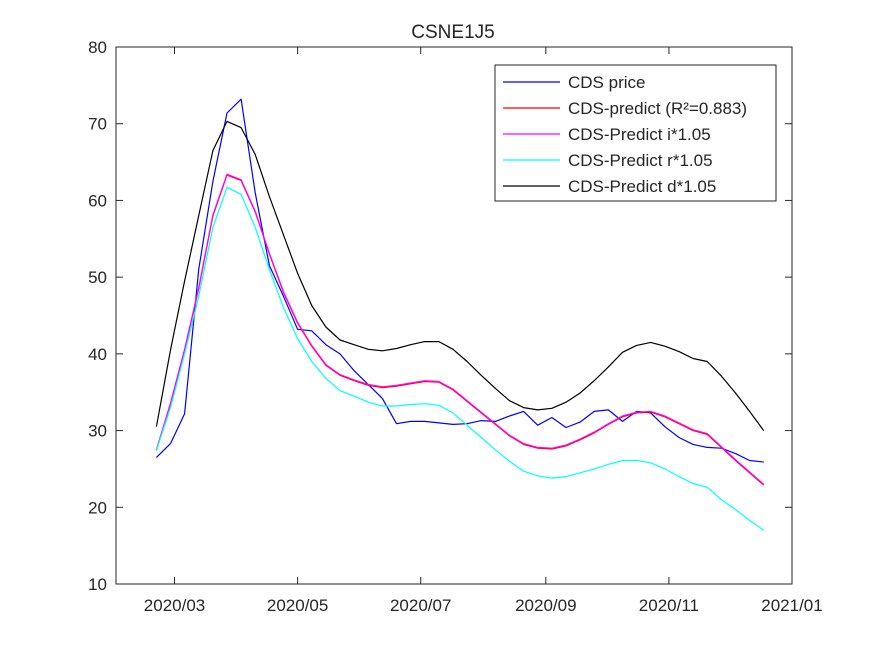  Describe the element at coordinates (97, 47) in the screenshot. I see `y-tick-label: 80` at that location.